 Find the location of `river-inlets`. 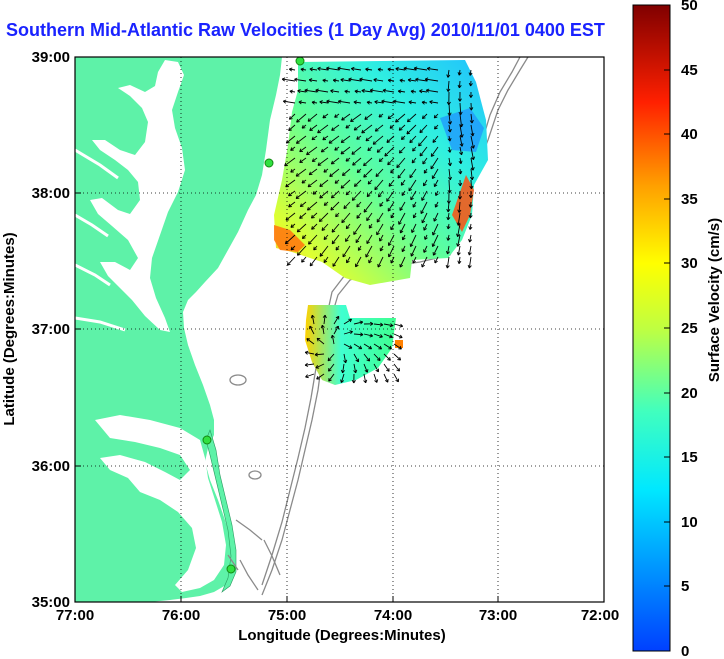

river-inlets is located at coordinates (100, 240).